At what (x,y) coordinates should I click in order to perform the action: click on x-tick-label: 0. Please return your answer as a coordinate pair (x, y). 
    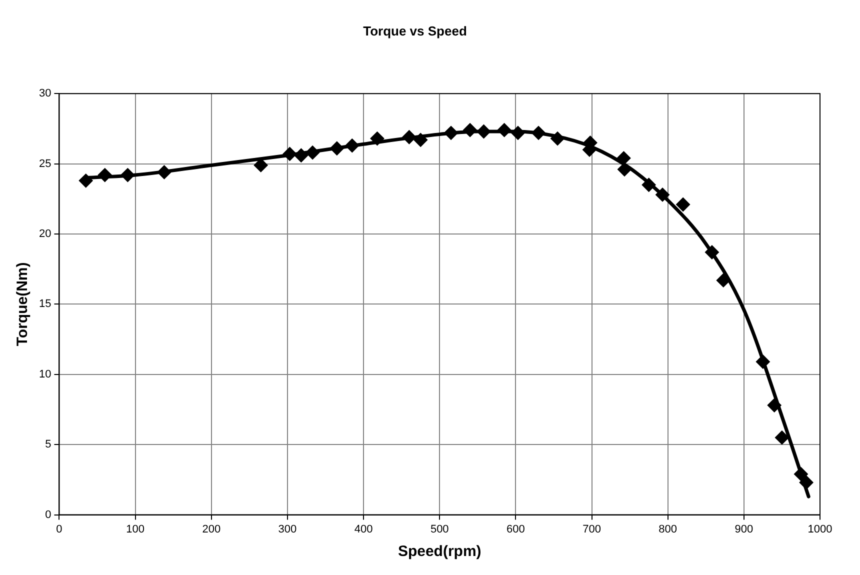
    Looking at the image, I should click on (59, 529).